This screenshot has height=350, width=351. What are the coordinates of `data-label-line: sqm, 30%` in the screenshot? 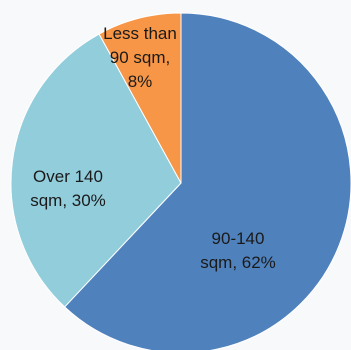 It's located at (68, 200).